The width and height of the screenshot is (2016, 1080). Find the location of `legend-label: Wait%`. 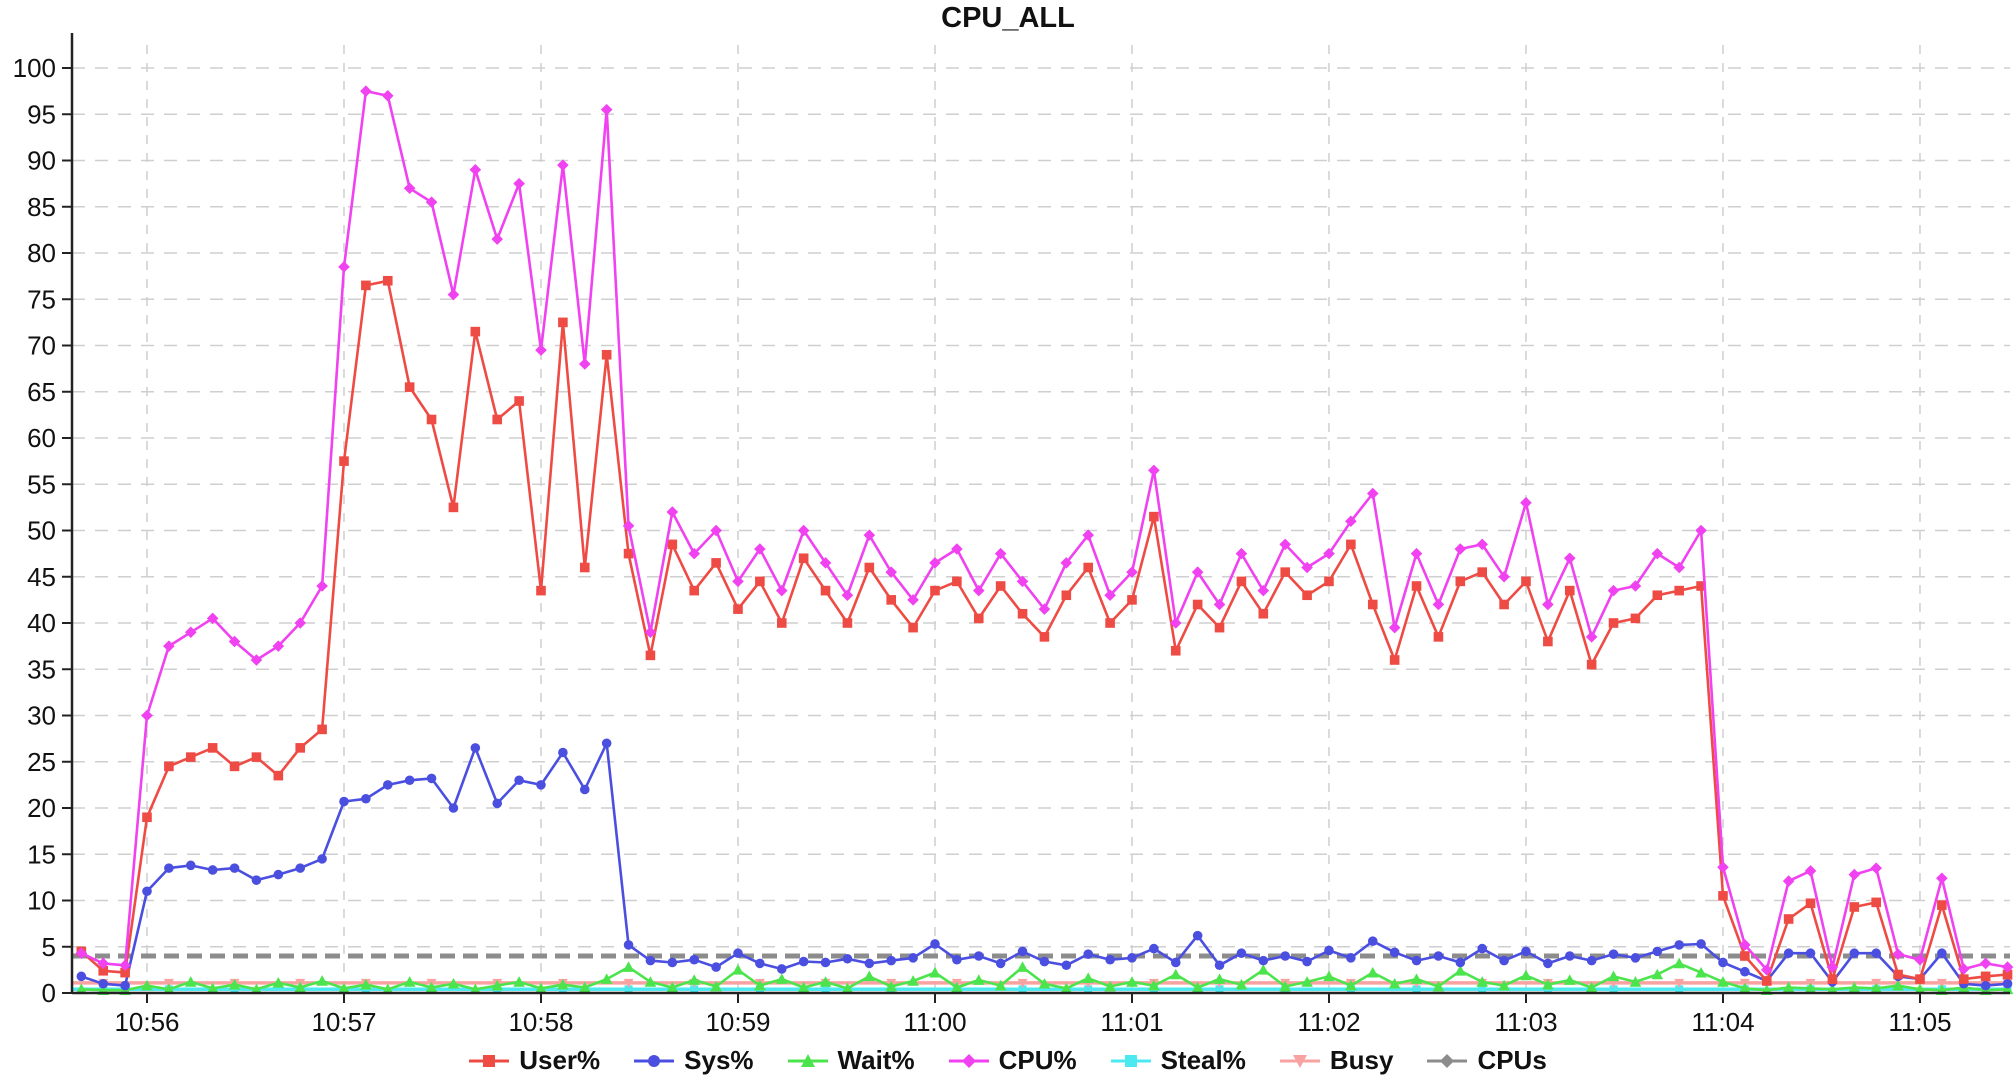

legend-label: Wait% is located at coordinates (876, 1060).